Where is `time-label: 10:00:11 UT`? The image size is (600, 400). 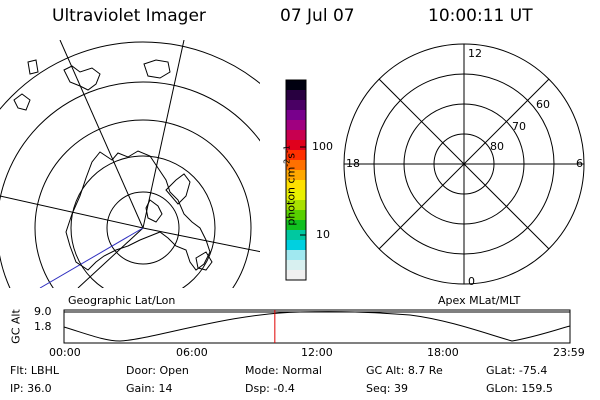 time-label: 10:00:11 UT is located at coordinates (480, 16).